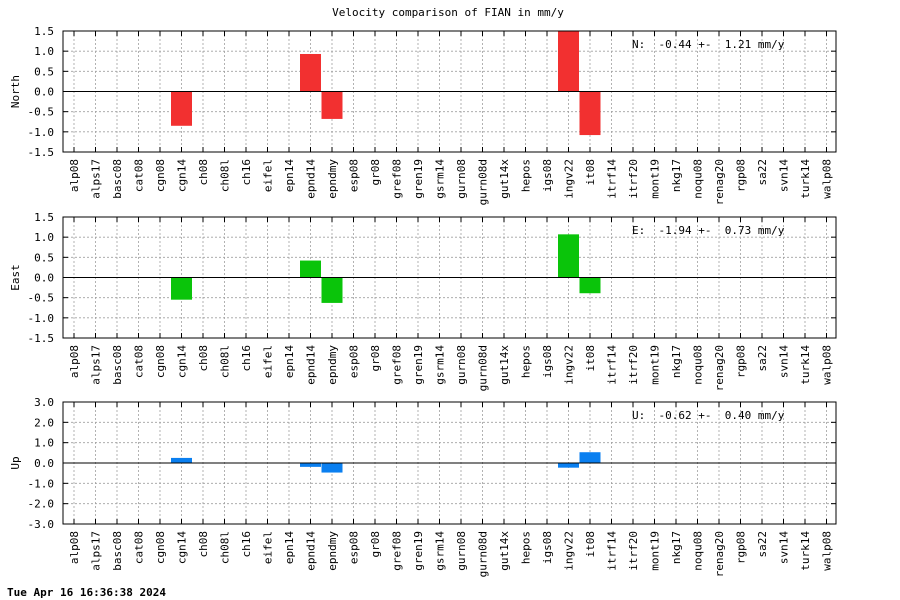 The width and height of the screenshot is (900, 600). I want to click on x-tick-label-ch08: ch08, so click(203, 358).